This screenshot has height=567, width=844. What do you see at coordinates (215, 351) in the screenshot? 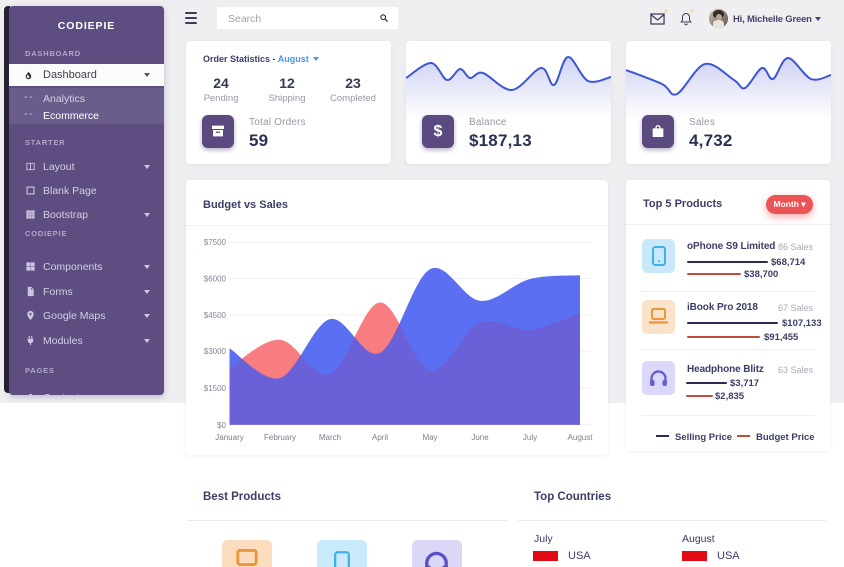
I see `svg-text: $3000` at bounding box center [215, 351].